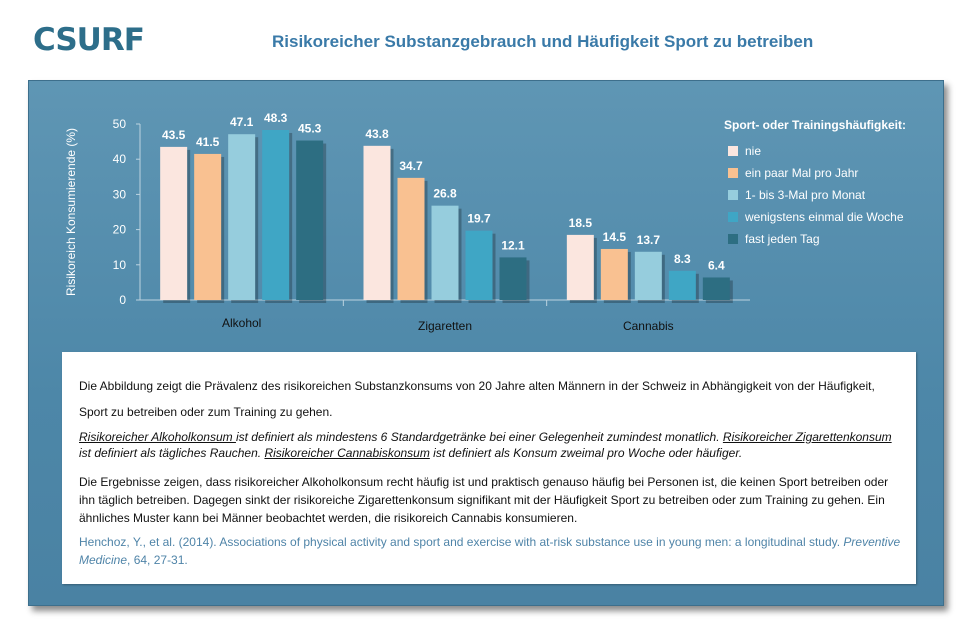 This screenshot has width=971, height=632. Describe the element at coordinates (513, 245) in the screenshot. I see `data-label: 12.1` at that location.